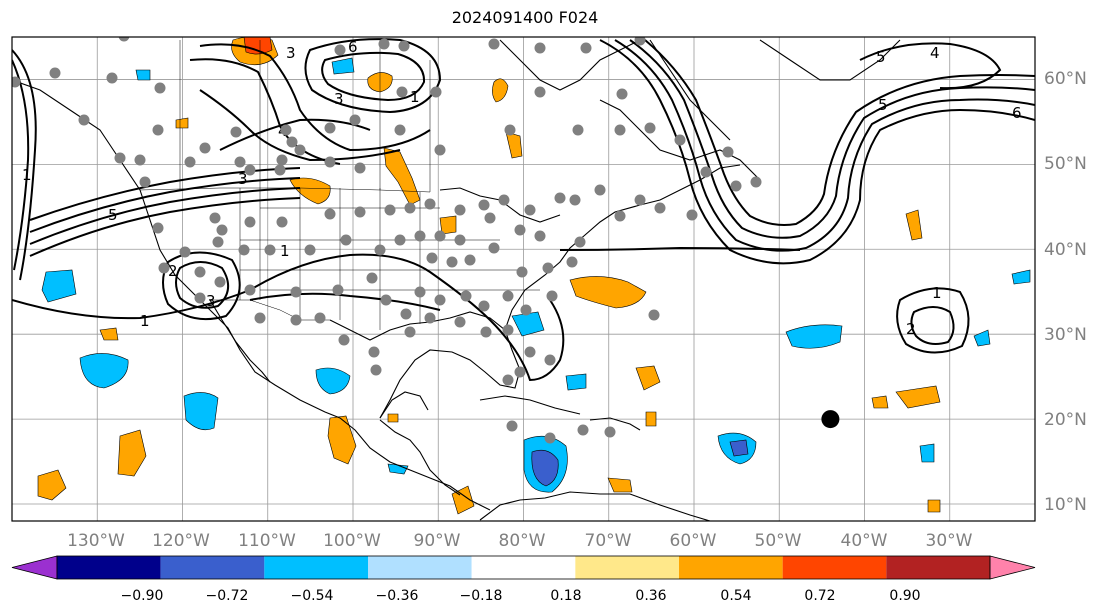  What do you see at coordinates (142, 596) in the screenshot?
I see `colorbar-tick-label: −0.90` at bounding box center [142, 596].